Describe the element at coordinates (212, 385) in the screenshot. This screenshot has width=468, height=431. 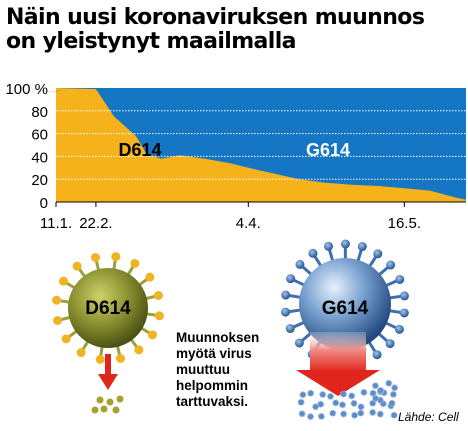
I see `caption-line-4: helpommin` at that location.